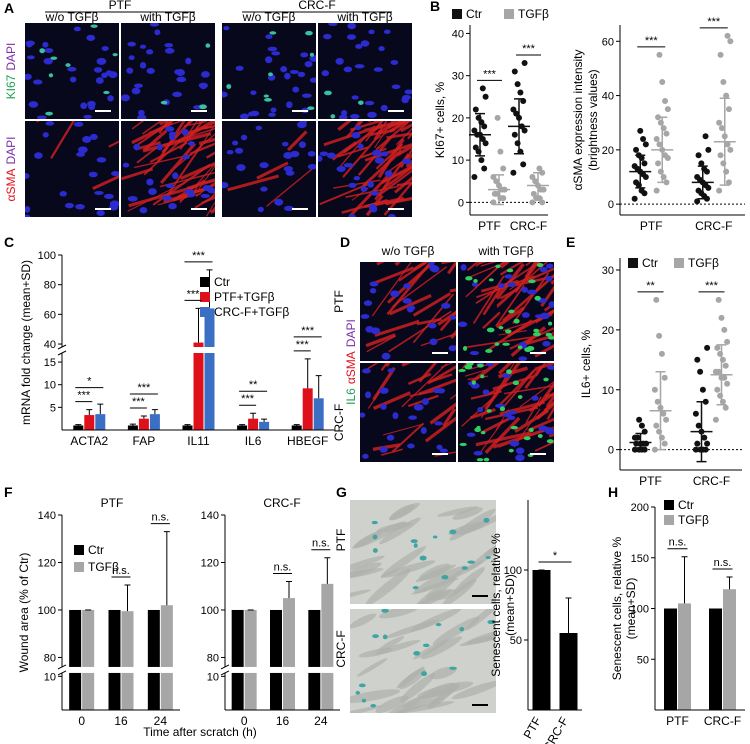 This screenshot has height=744, width=750. I want to click on panel-letter: H, so click(613, 492).